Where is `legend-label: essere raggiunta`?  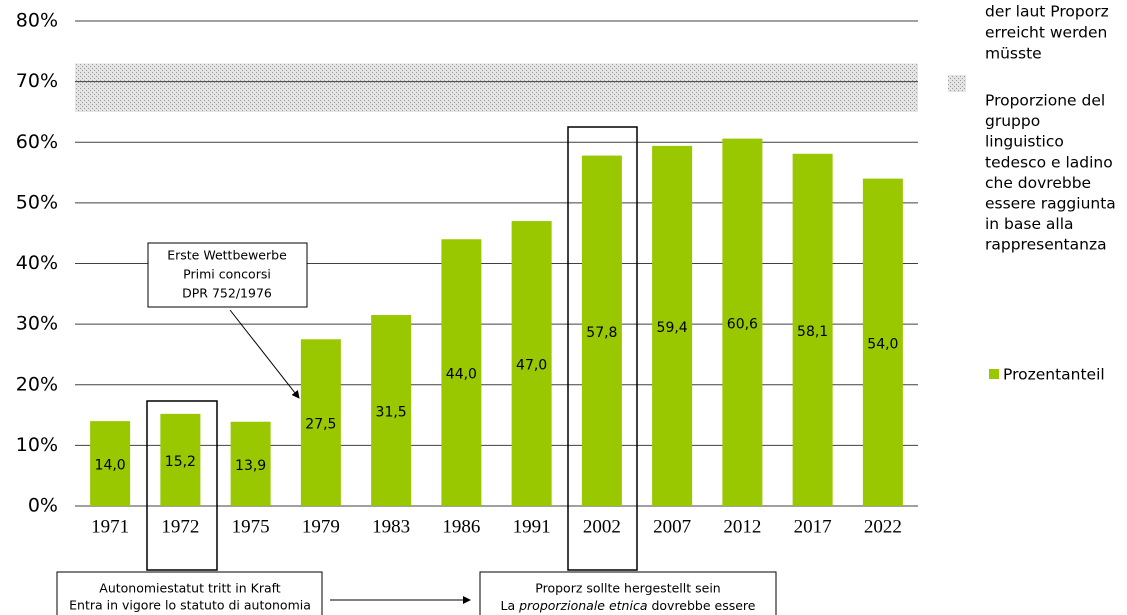 legend-label: essere raggiunta is located at coordinates (1050, 204).